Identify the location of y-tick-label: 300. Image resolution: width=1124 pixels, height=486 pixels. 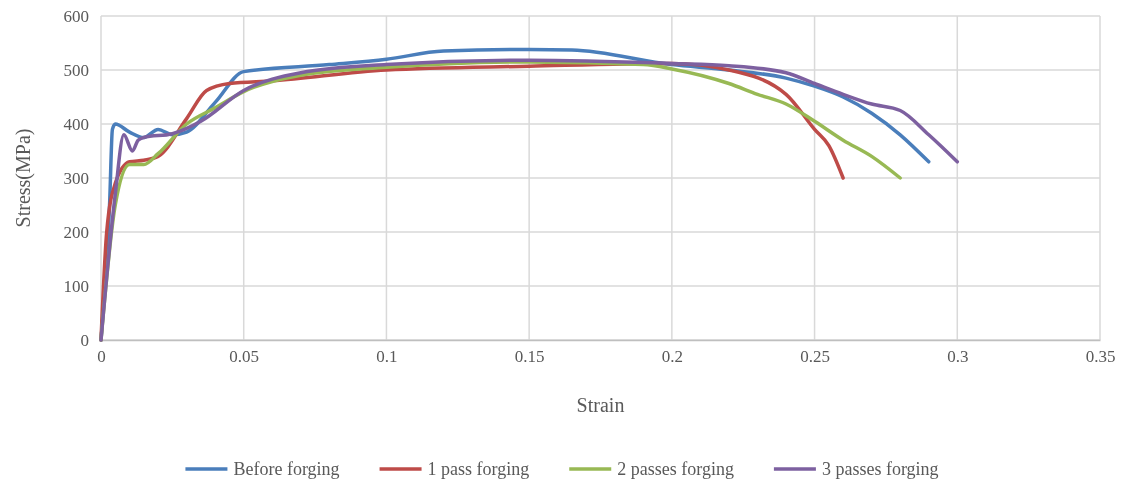
(76, 178).